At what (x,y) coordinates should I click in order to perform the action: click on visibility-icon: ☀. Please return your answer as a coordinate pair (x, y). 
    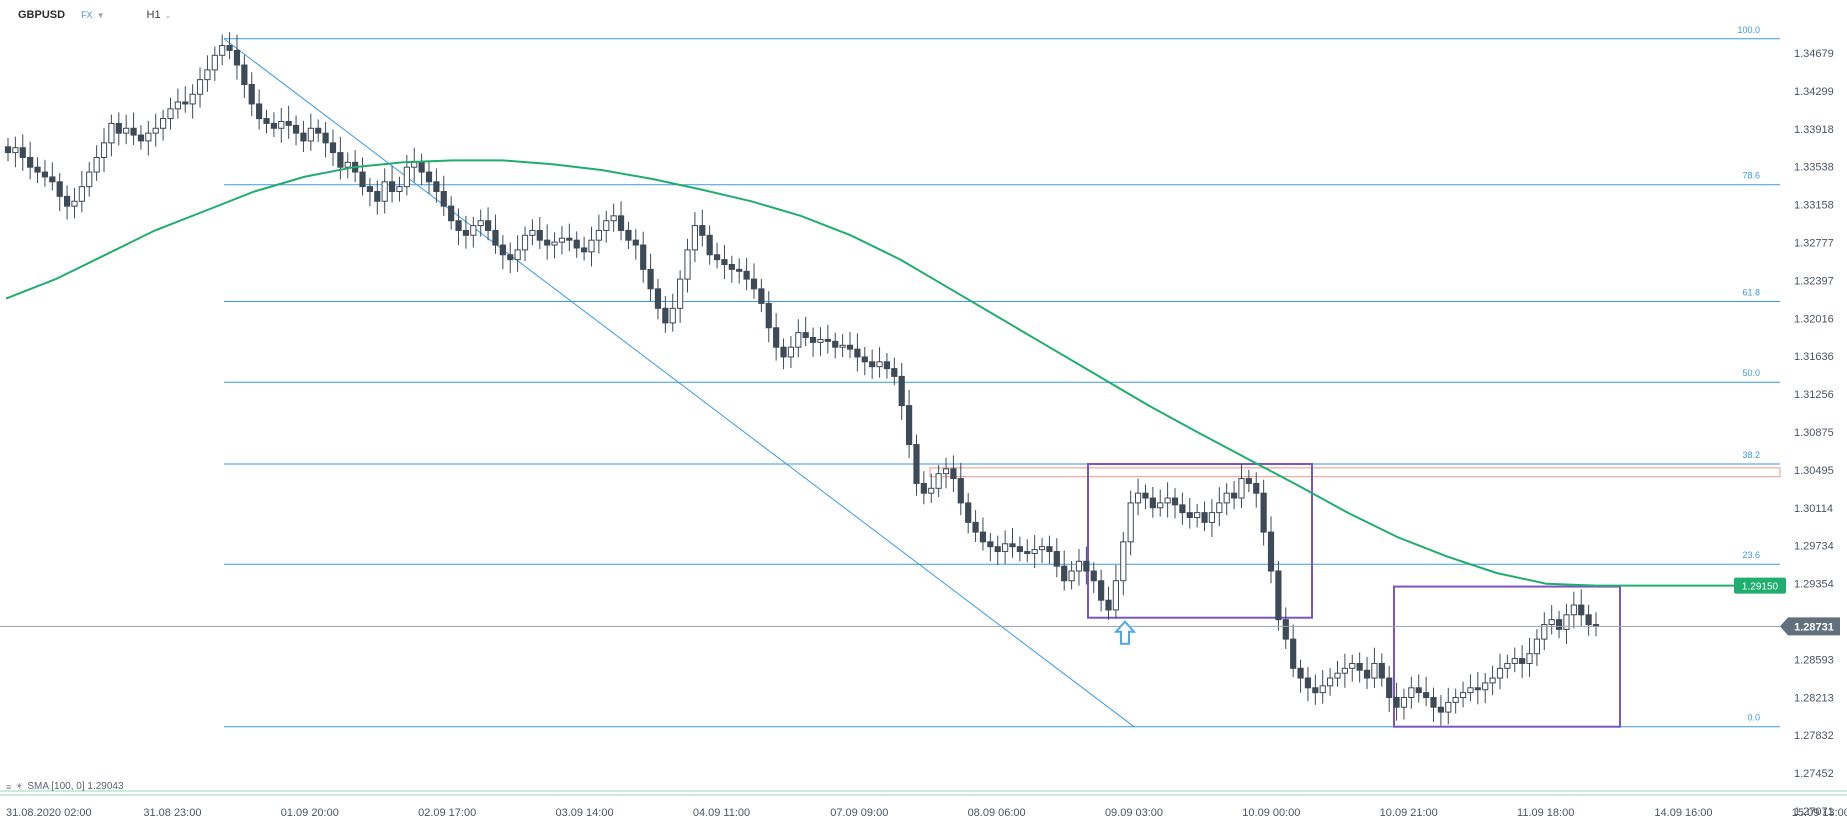
    Looking at the image, I should click on (19, 786).